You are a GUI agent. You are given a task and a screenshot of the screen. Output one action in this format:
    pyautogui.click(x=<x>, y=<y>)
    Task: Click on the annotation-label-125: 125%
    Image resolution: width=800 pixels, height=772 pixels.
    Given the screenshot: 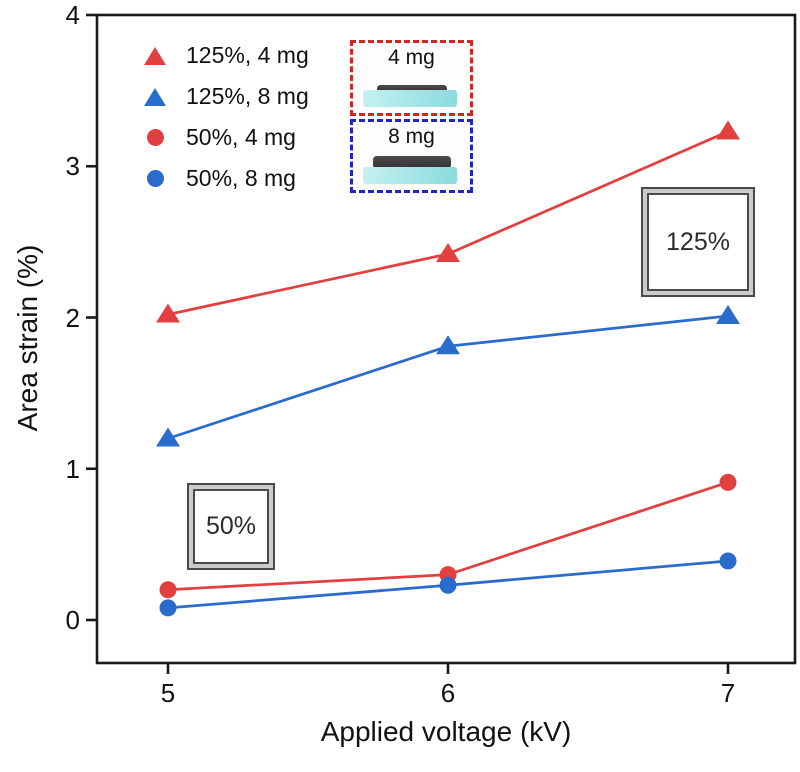 What is the action you would take?
    pyautogui.click(x=698, y=242)
    